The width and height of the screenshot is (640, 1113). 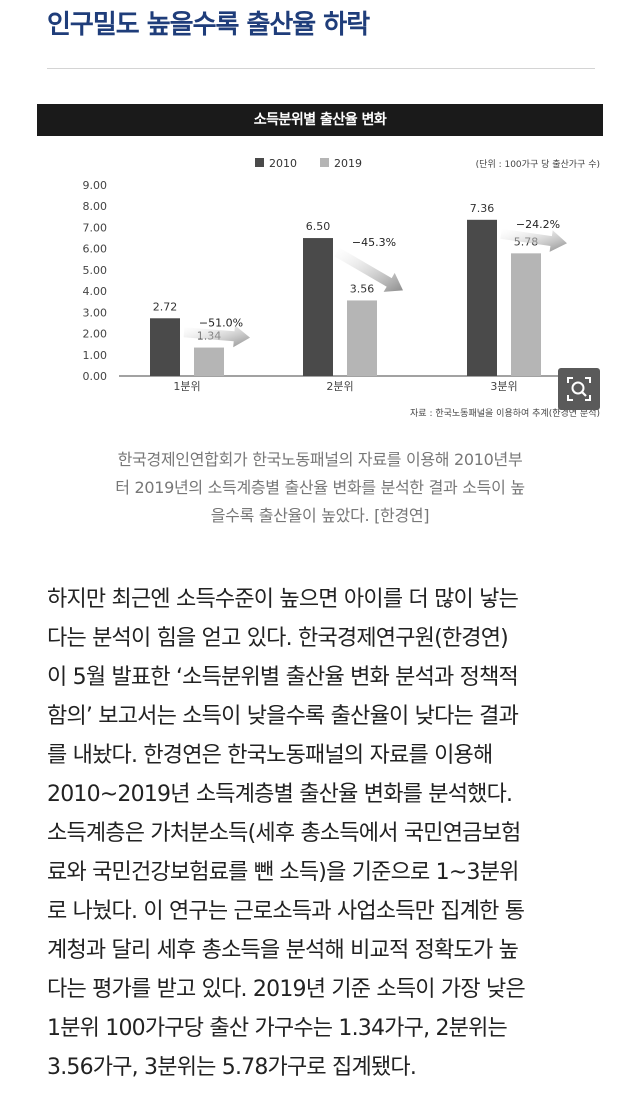 I want to click on data-label-2010: 6.50, so click(x=318, y=226).